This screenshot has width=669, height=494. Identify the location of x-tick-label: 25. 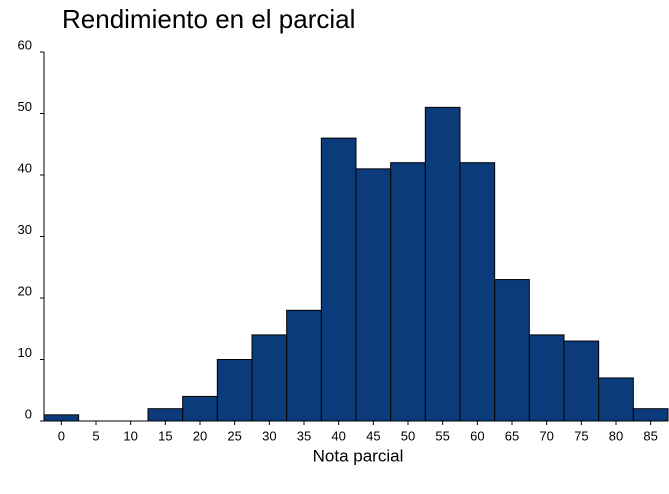
(234, 435).